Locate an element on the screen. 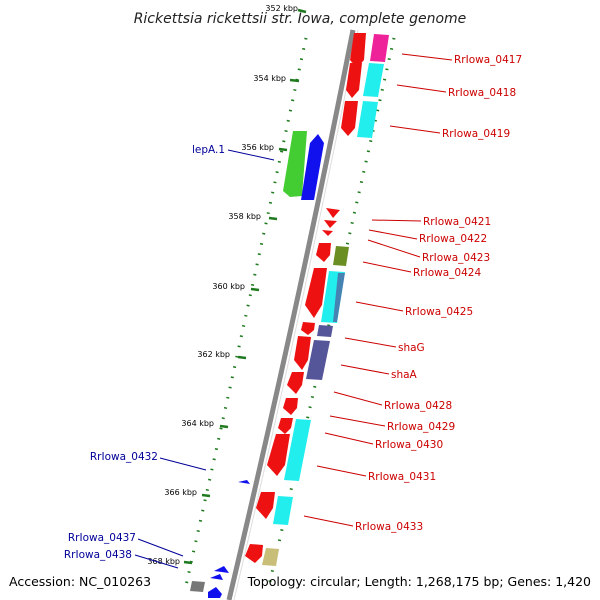 The width and height of the screenshot is (600, 600). tick-label-352: 352 kbp is located at coordinates (281, 8).